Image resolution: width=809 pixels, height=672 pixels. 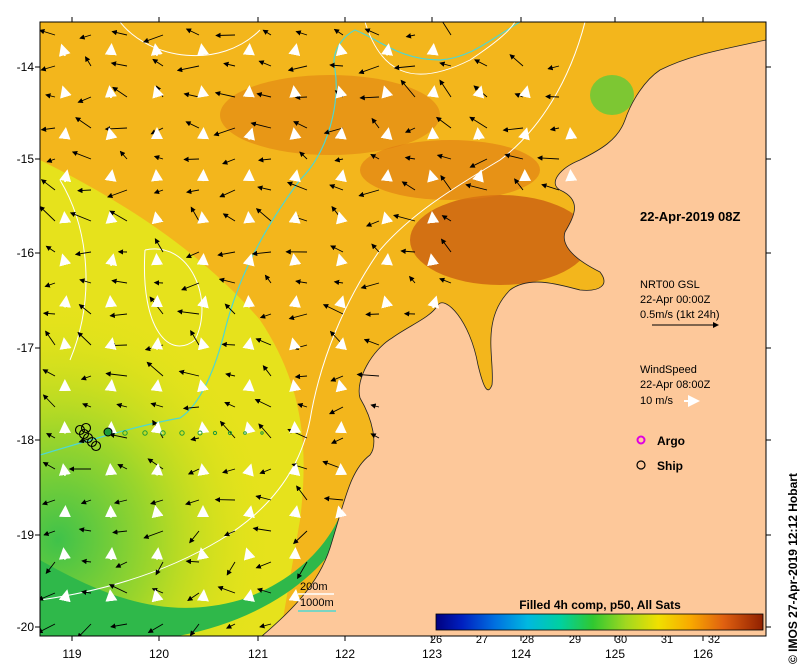 I want to click on y-tick-label: -14, so click(x=26, y=67).